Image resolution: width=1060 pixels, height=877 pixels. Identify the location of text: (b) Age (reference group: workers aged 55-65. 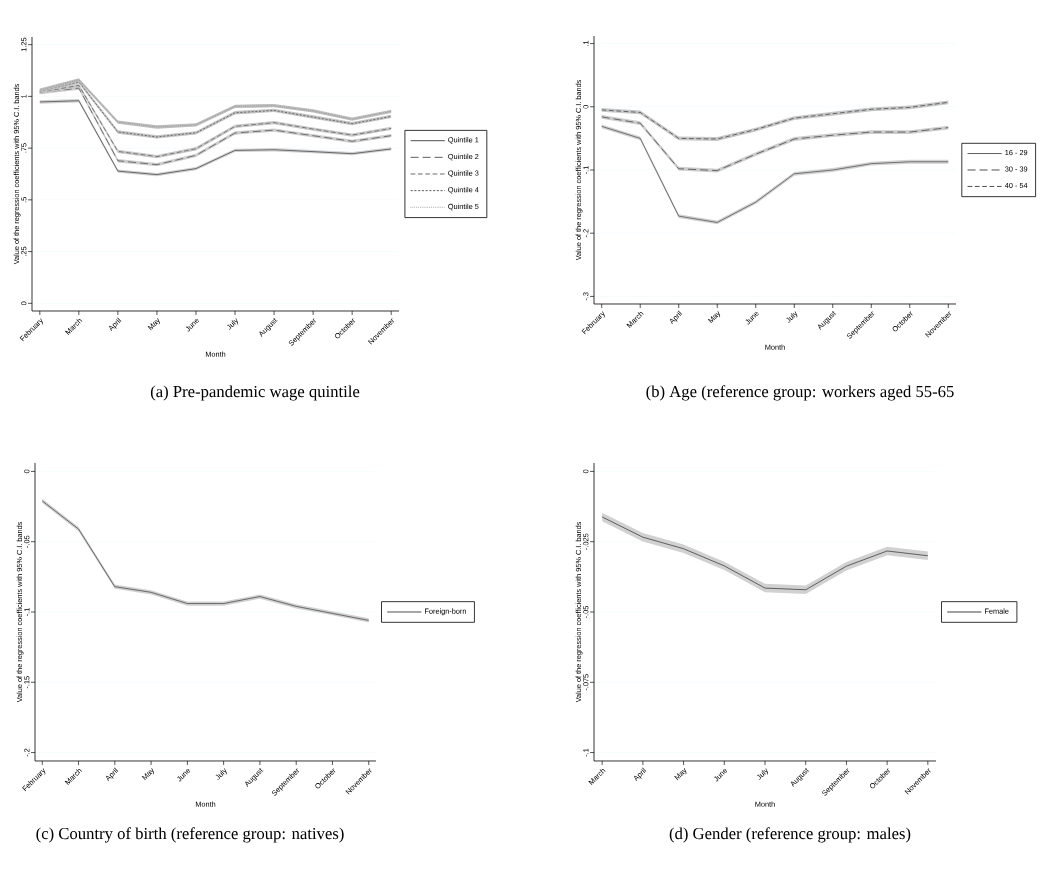
(800, 393).